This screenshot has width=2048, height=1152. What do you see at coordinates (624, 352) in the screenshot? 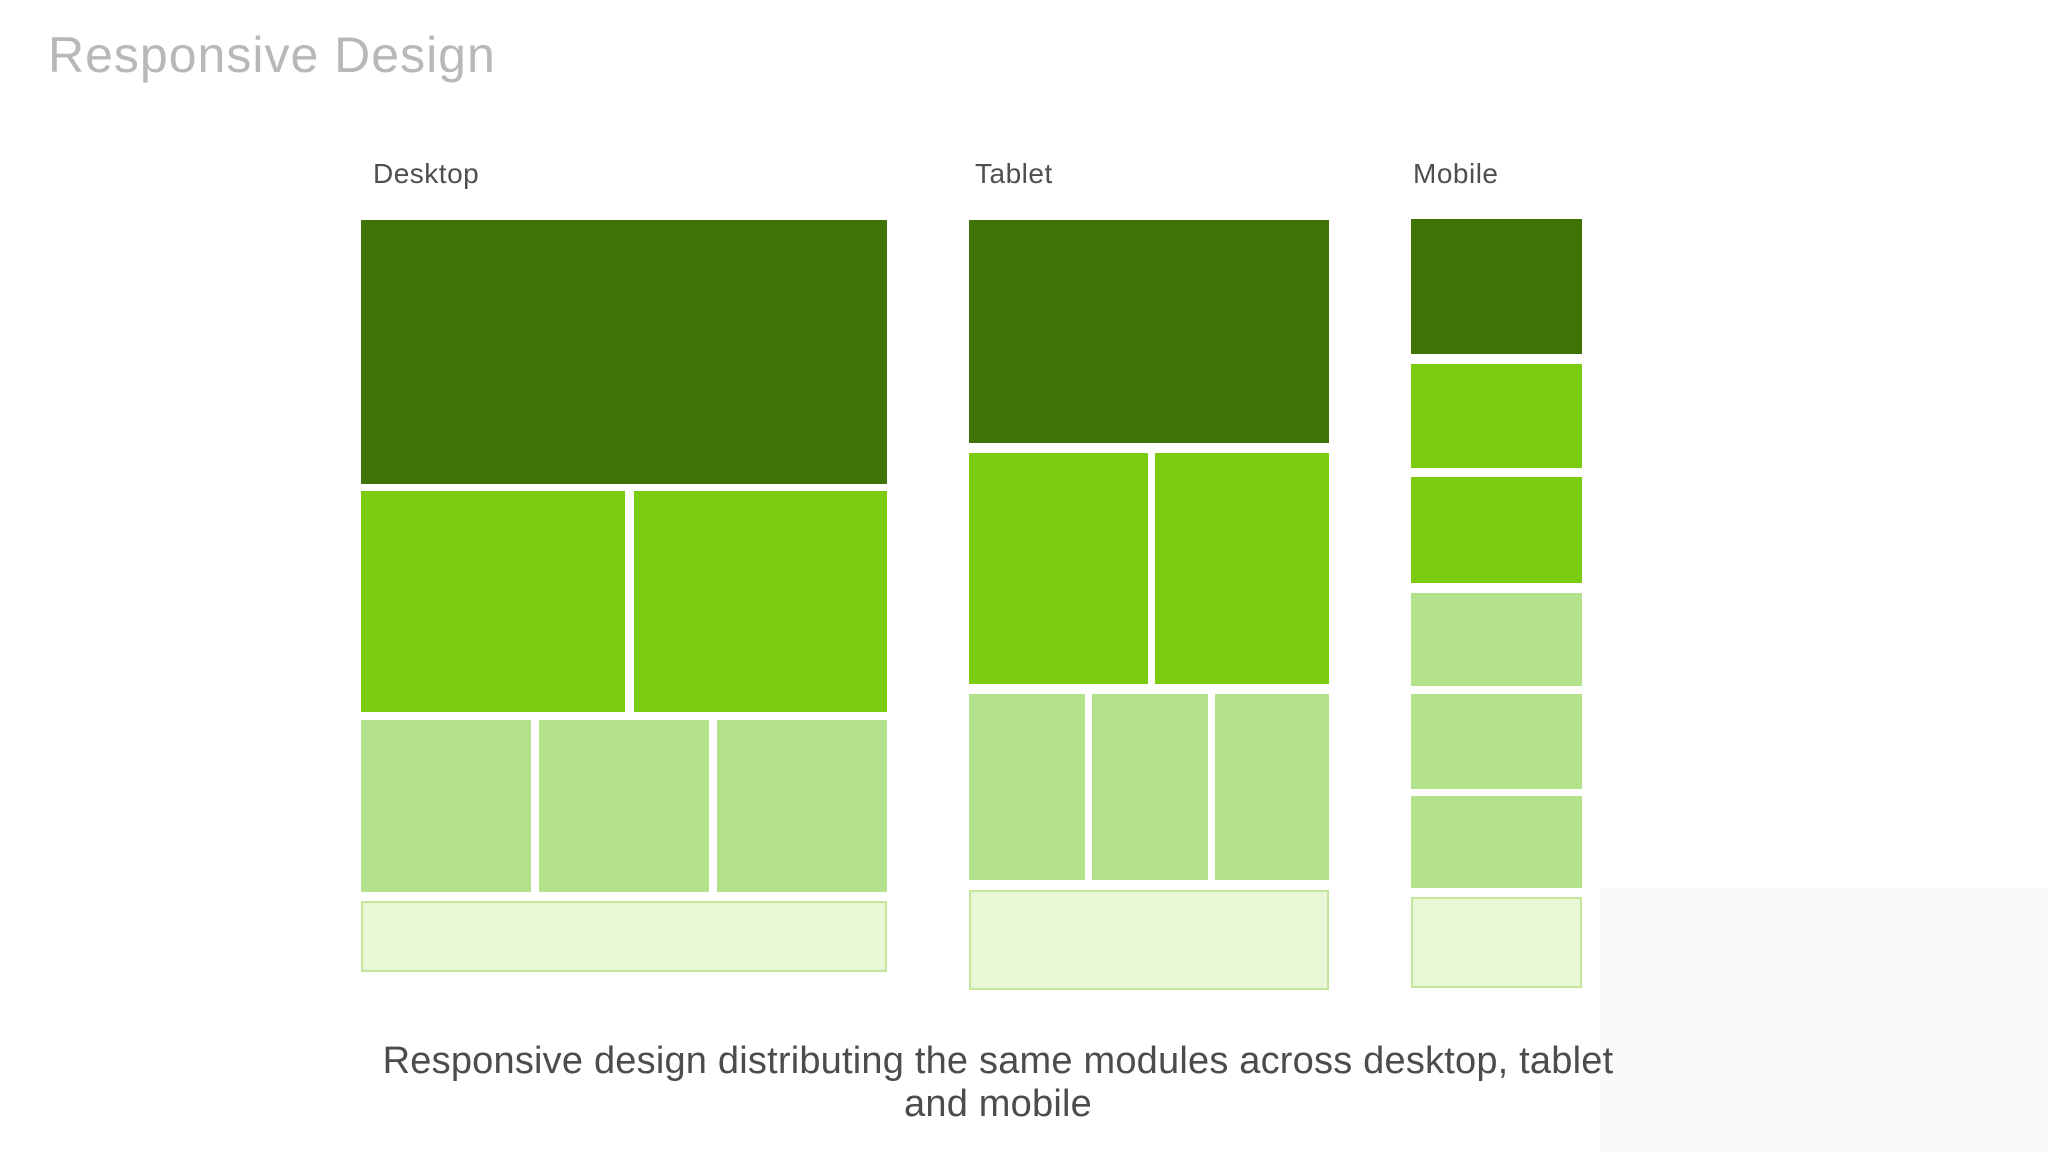
I see `desktop-header-block` at bounding box center [624, 352].